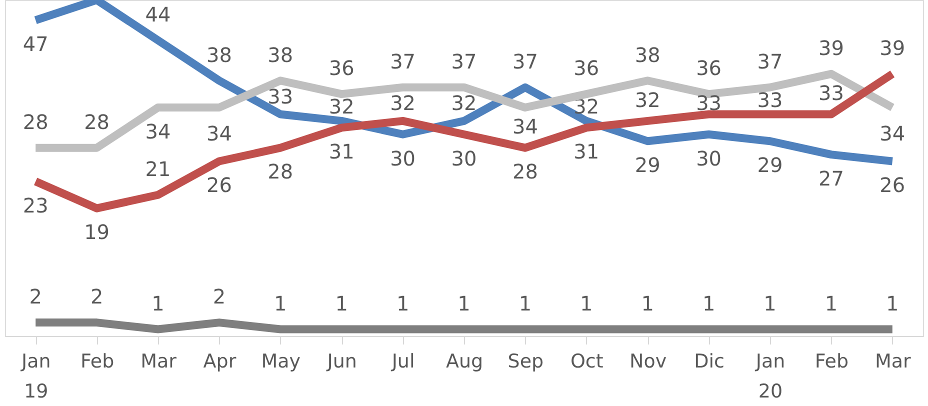  Describe the element at coordinates (97, 232) in the screenshot. I see `data-label: 19` at that location.